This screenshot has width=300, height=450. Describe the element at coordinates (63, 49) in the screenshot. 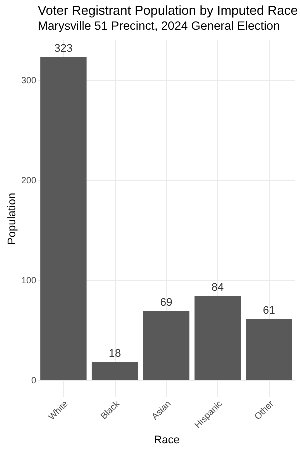

I see `data-label: 323` at that location.